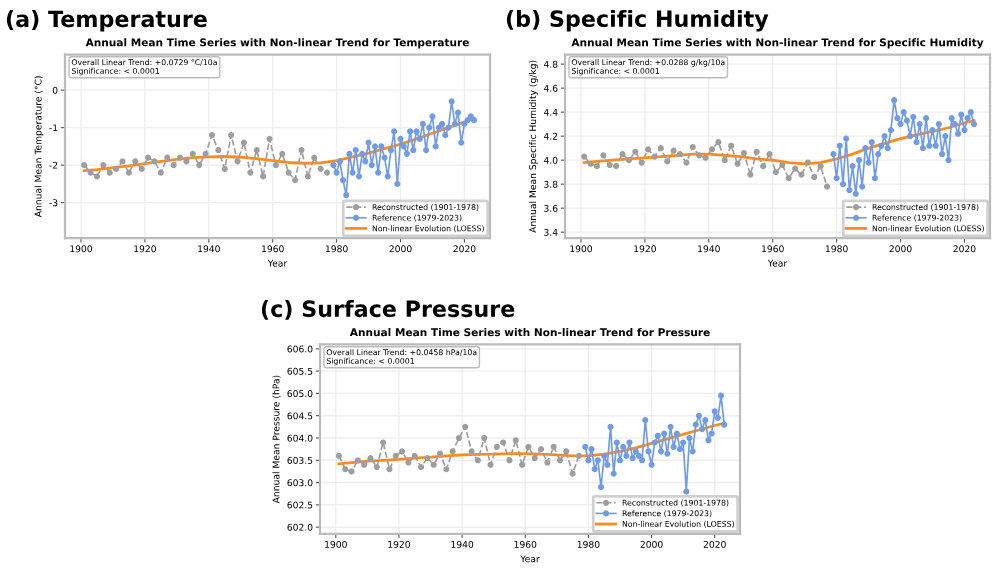 This screenshot has width=1000, height=574. I want to click on chart-title: (c) Surface Pressure, so click(388, 309).